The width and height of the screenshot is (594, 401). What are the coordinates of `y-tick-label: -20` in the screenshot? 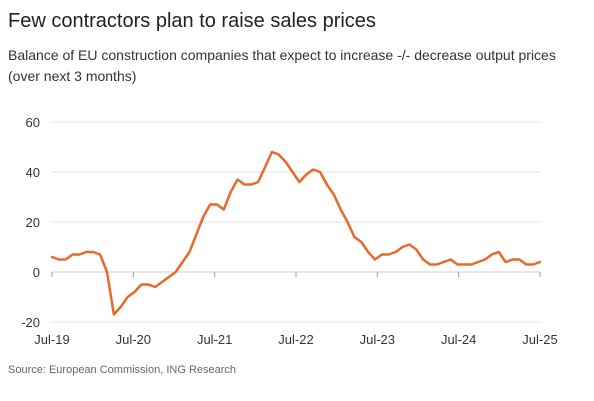 It's located at (30, 322).